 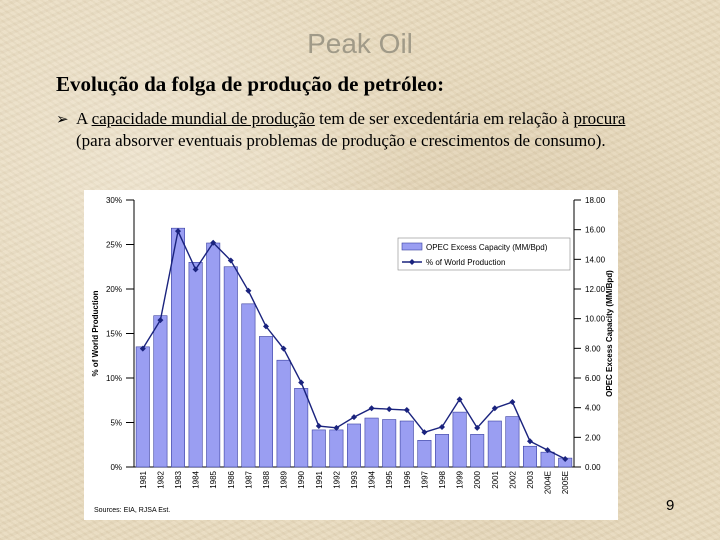 What do you see at coordinates (593, 378) in the screenshot?
I see `right-tick-label: 6.00` at bounding box center [593, 378].